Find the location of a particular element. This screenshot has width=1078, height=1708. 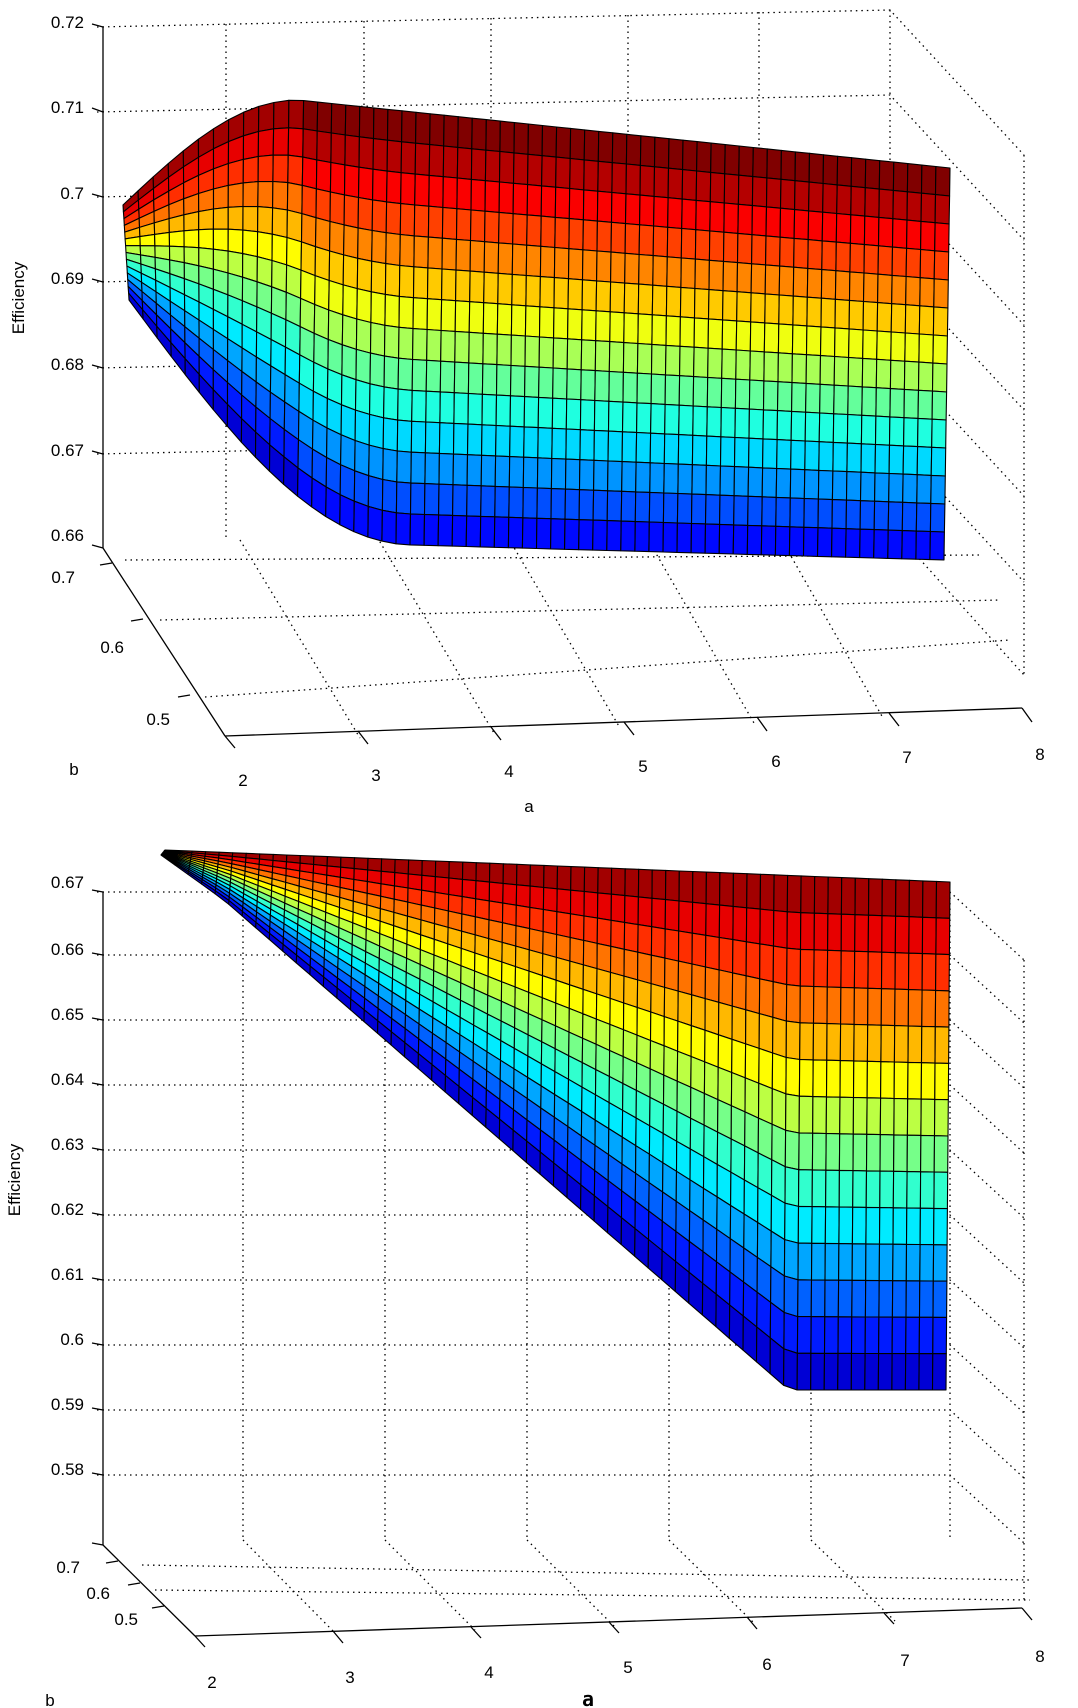

x-tick-label: 3 is located at coordinates (349, 1677).